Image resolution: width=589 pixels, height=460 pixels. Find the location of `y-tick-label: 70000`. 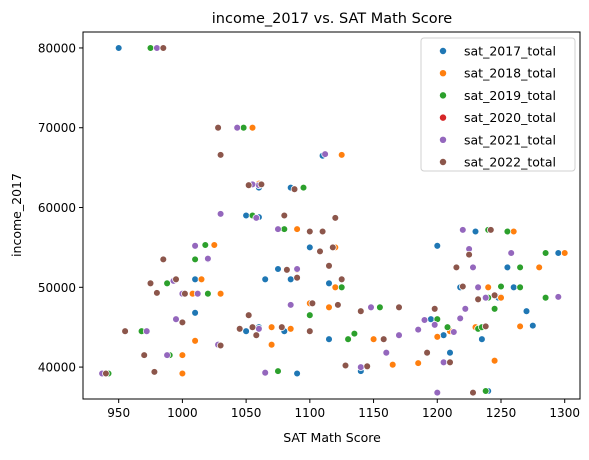

y-tick-label: 70000 is located at coordinates (57, 128).